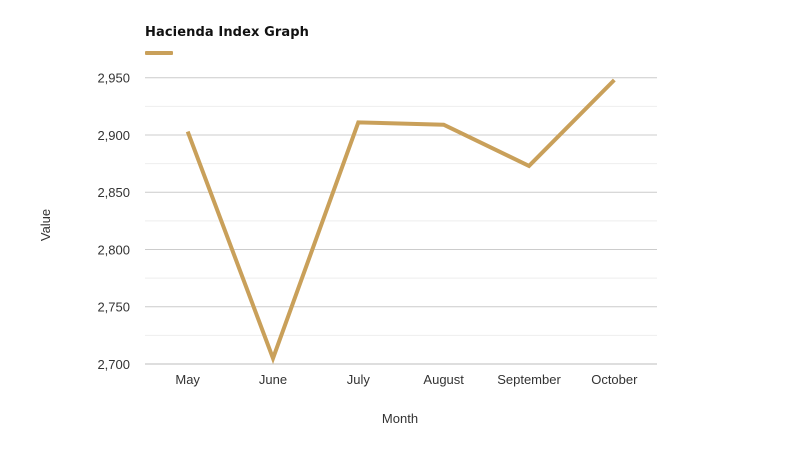 Image resolution: width=800 pixels, height=455 pixels. Describe the element at coordinates (113, 135) in the screenshot. I see `y-tick-label: 2,900` at that location.